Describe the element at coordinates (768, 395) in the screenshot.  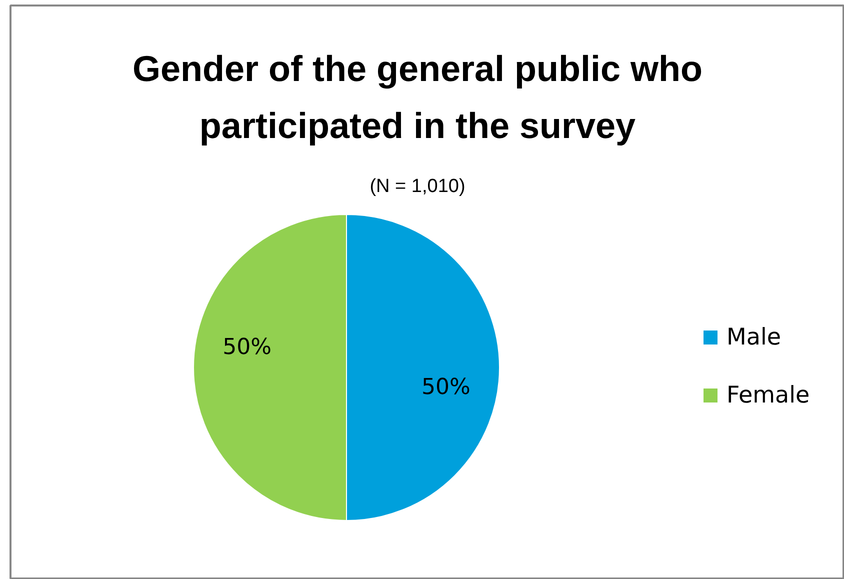
I see `legend-label: Female` at that location.